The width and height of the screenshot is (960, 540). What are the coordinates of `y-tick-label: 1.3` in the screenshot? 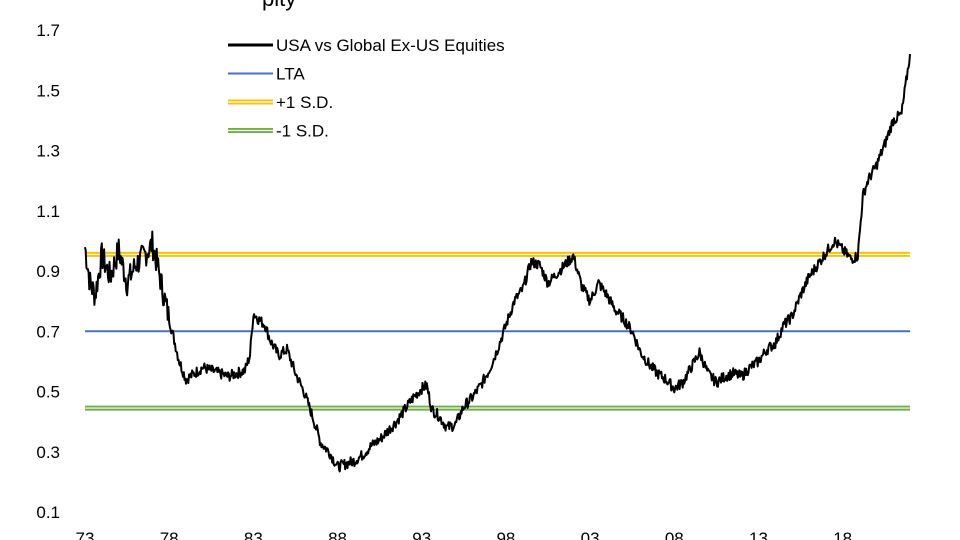 It's located at (48, 151).